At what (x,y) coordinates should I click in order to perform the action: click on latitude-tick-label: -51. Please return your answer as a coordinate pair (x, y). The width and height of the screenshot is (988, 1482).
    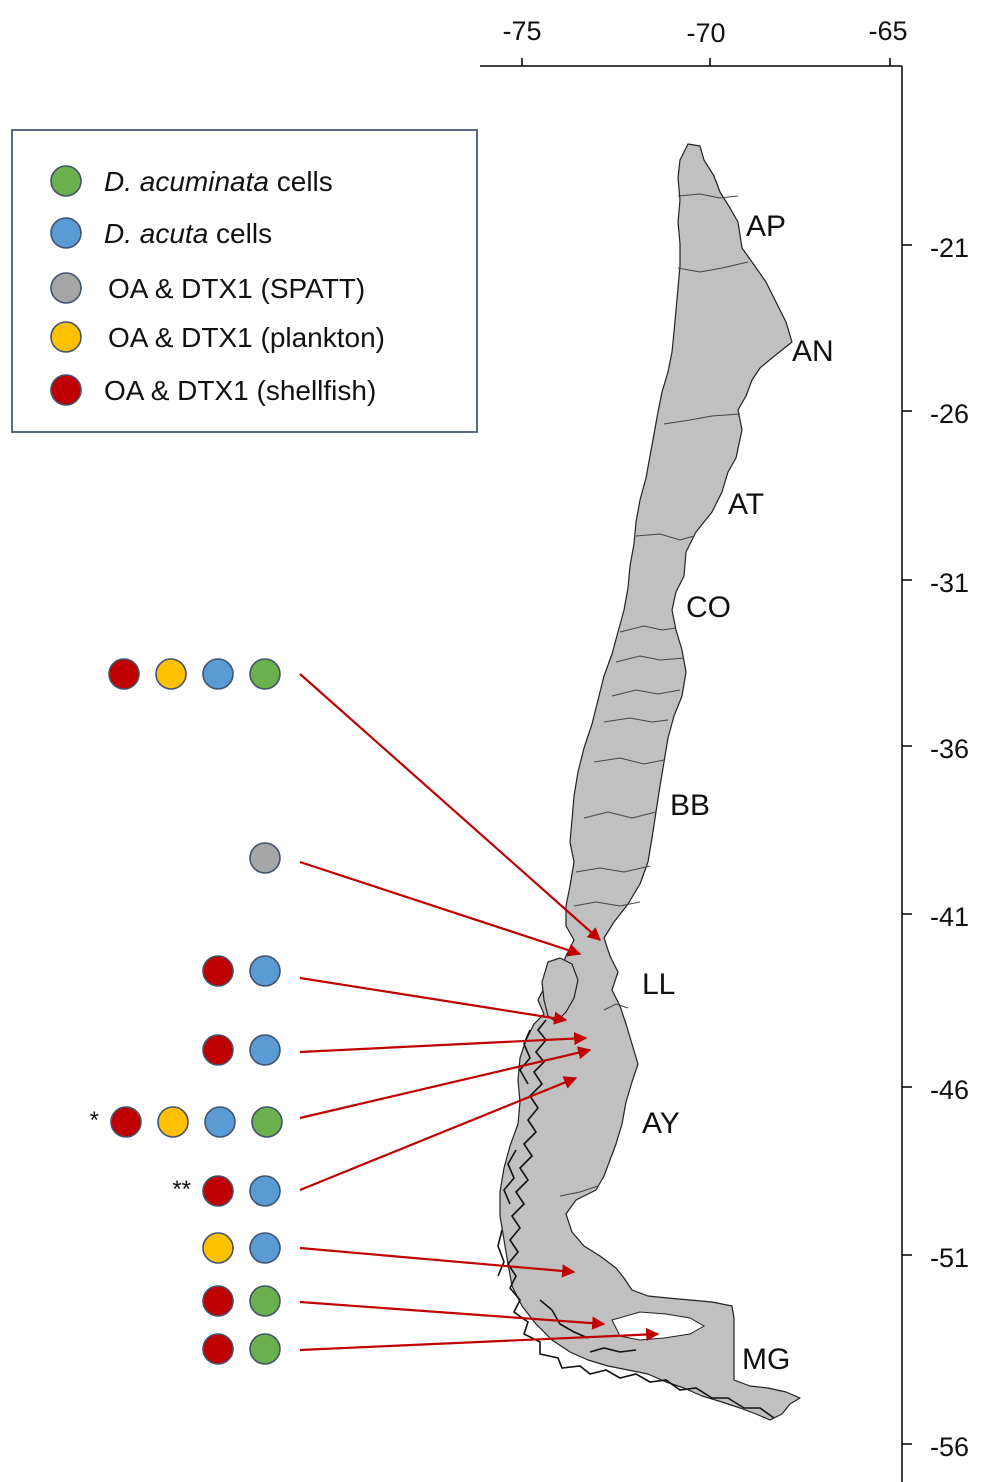
    Looking at the image, I should click on (949, 1258).